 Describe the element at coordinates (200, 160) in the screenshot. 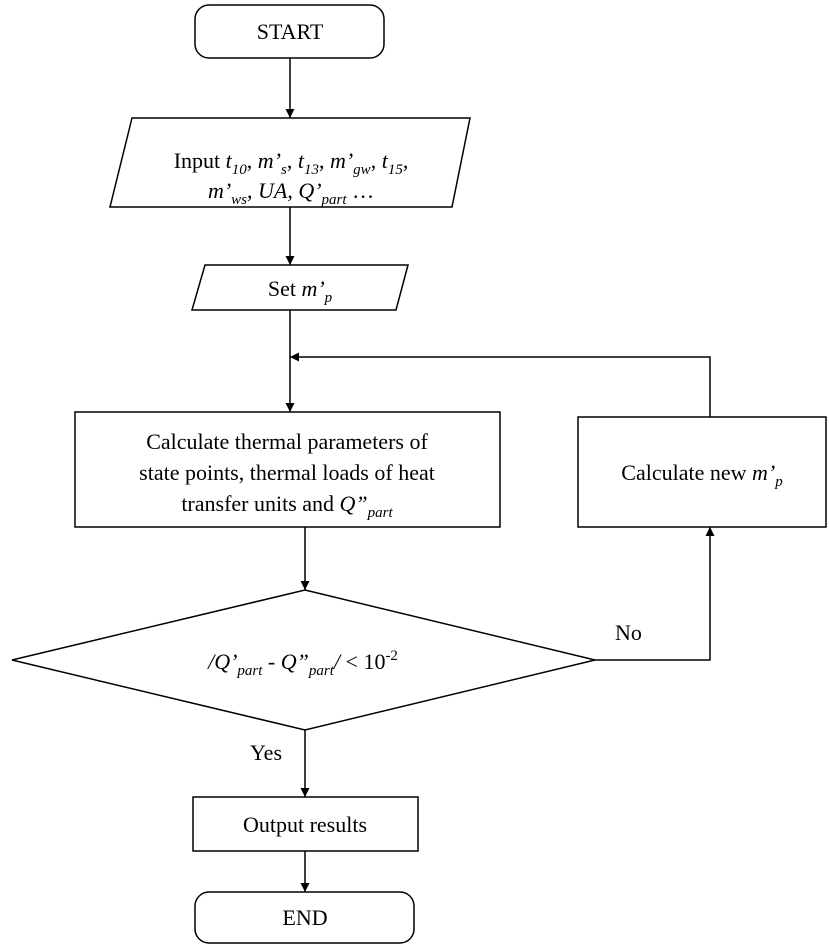

I see `label-segment: Input` at that location.